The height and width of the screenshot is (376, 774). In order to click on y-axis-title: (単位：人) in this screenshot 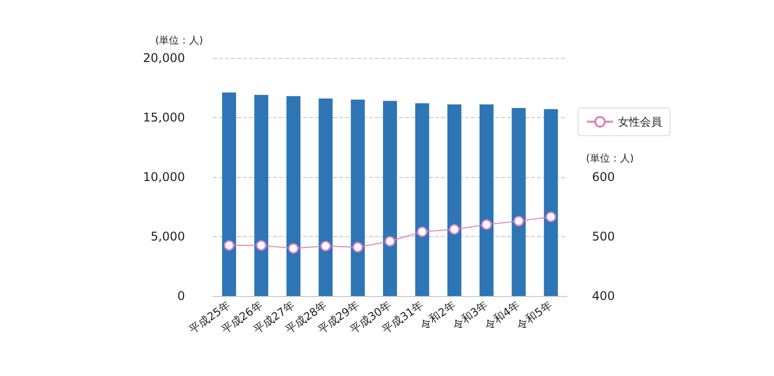, I will do `click(179, 40)`.